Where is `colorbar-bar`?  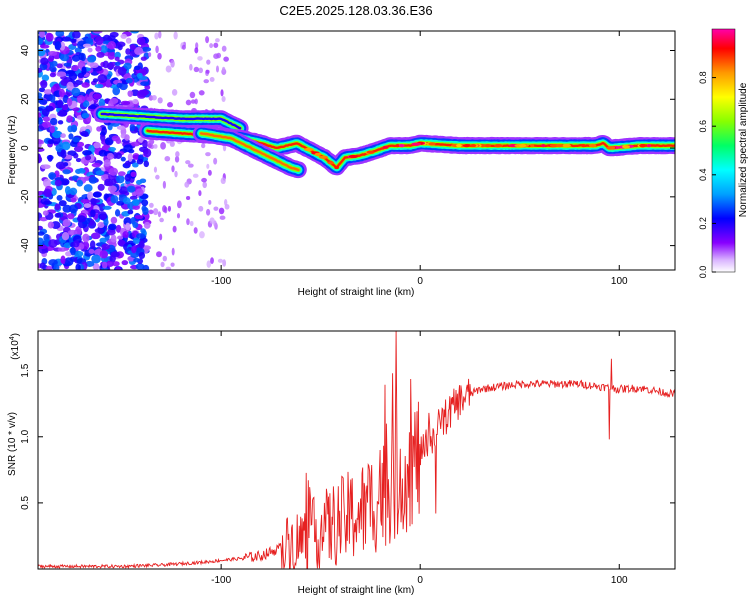
colorbar-bar is located at coordinates (723, 150).